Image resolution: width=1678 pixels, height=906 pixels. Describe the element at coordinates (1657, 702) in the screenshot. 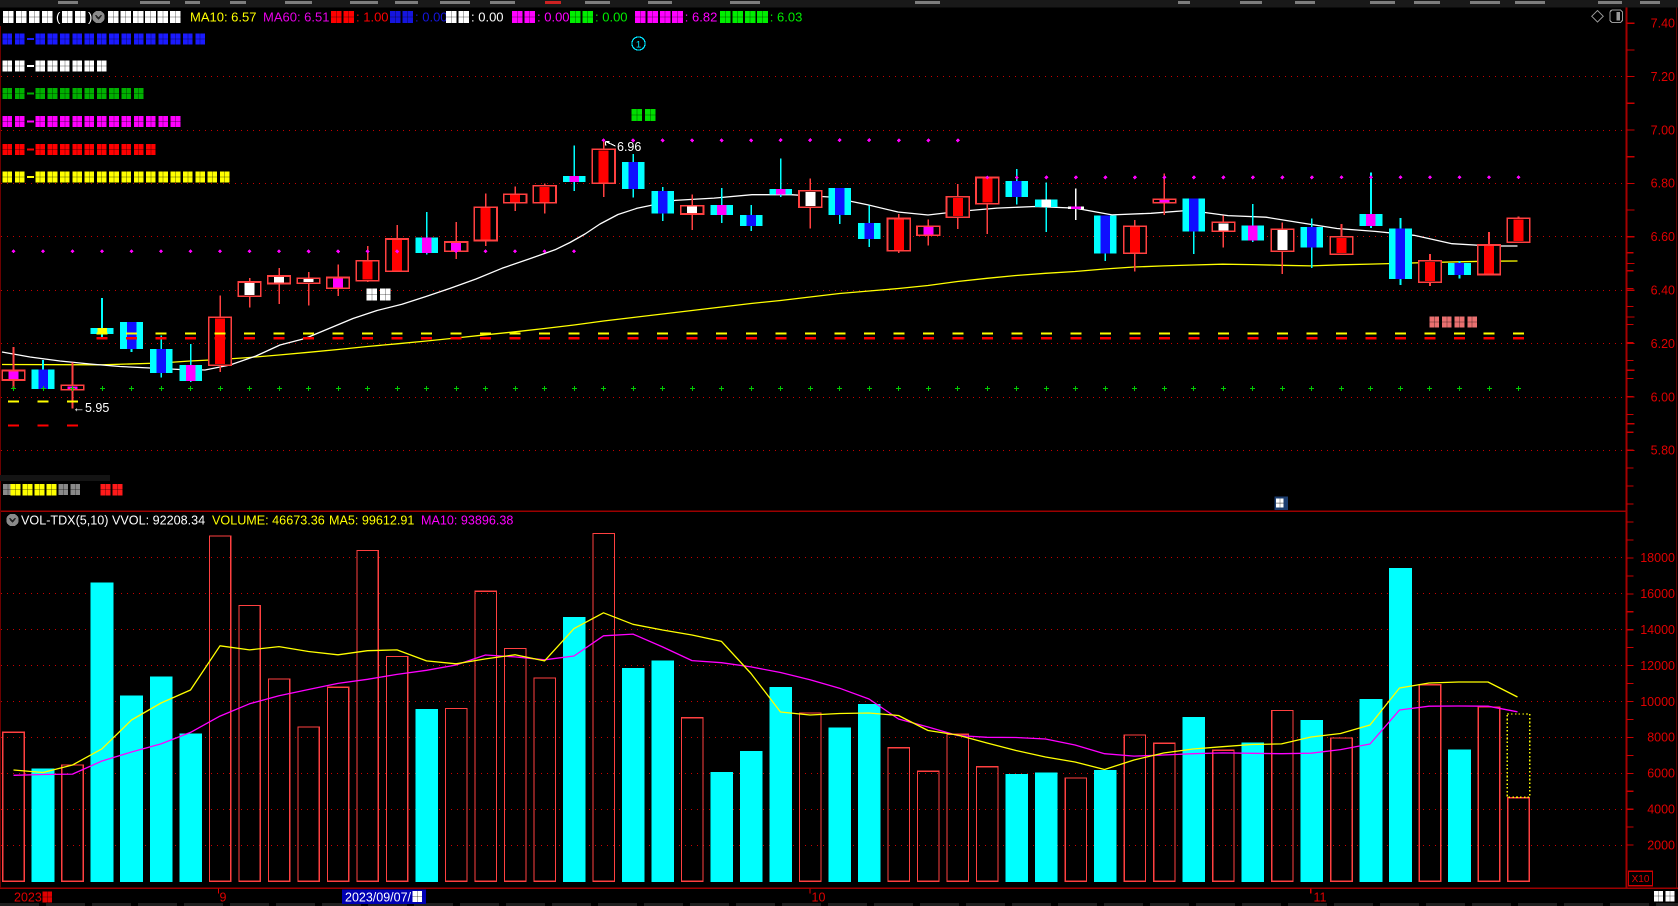

I see `svg-text: 10000` at that location.